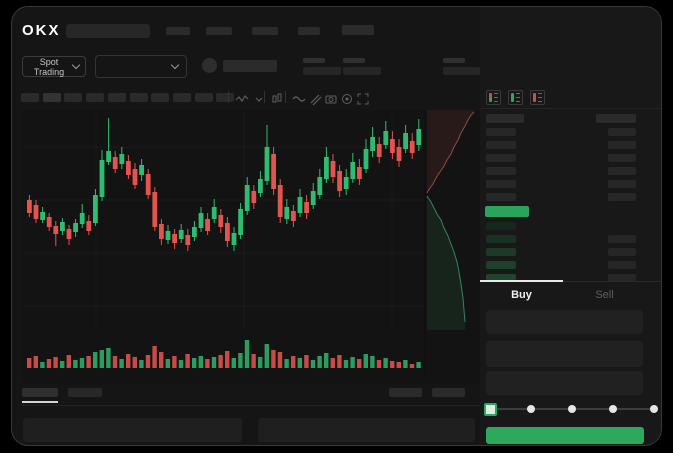  What do you see at coordinates (132, 430) in the screenshot?
I see `bottom-panel-left` at bounding box center [132, 430].